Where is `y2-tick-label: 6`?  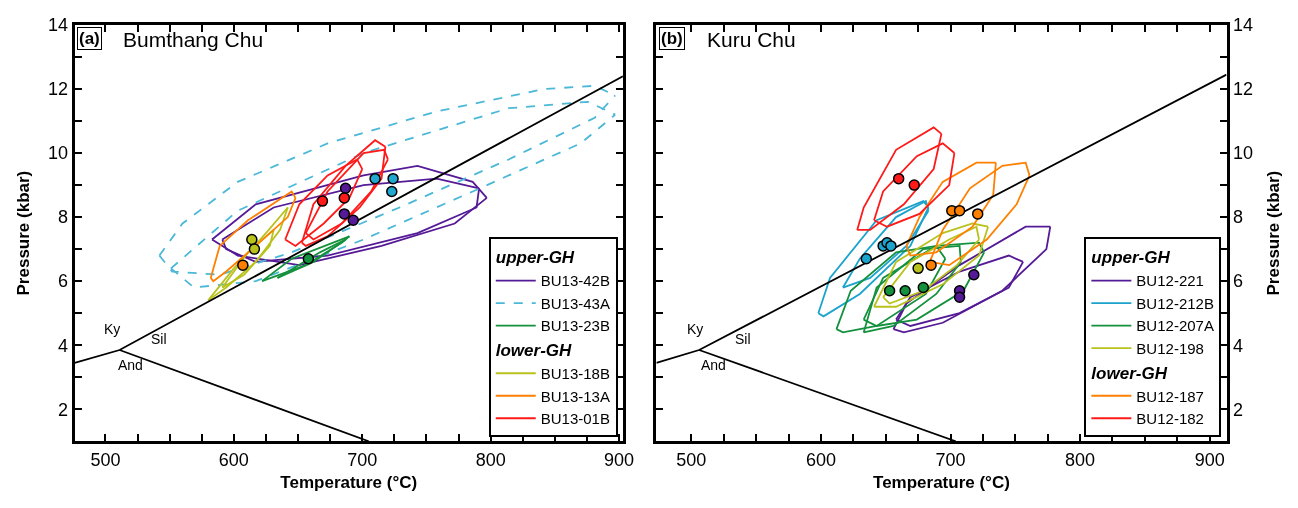 y2-tick-label: 6 is located at coordinates (1238, 281).